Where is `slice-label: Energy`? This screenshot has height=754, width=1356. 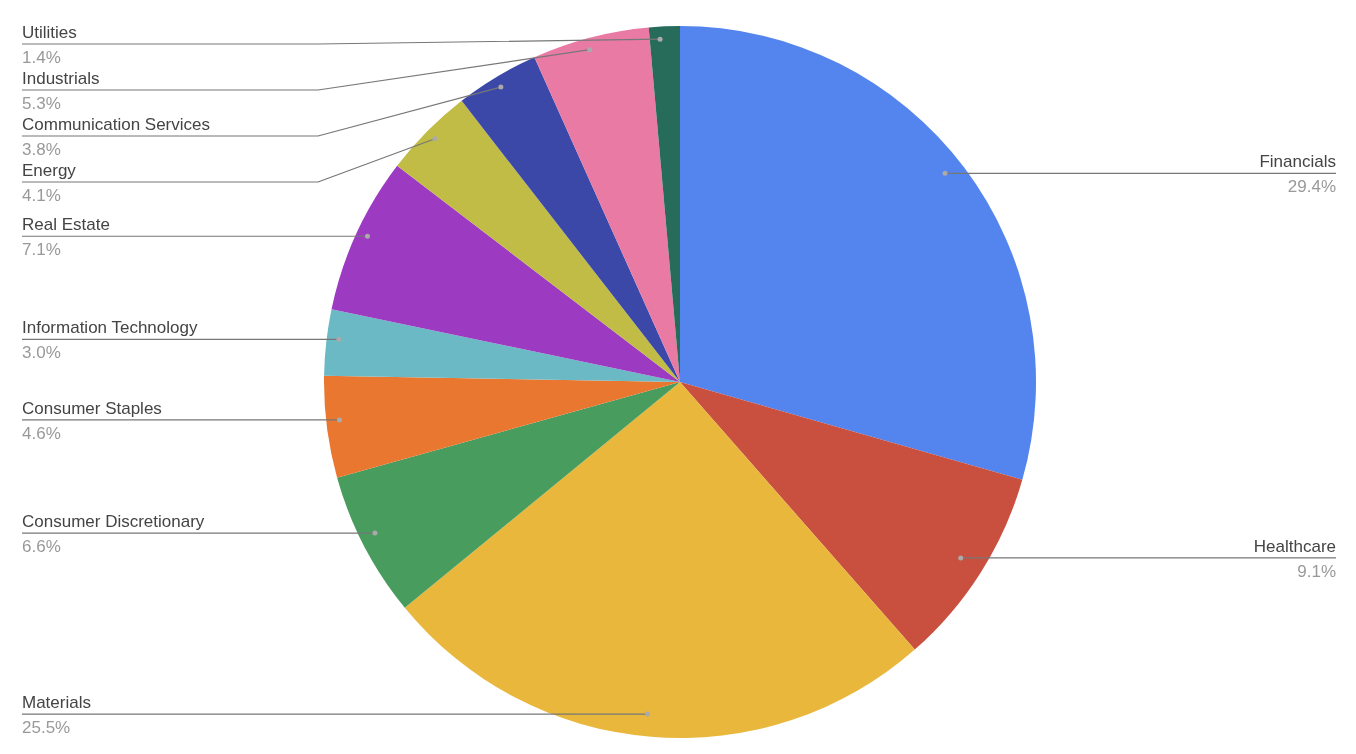
slice-label: Energy is located at coordinates (49, 170).